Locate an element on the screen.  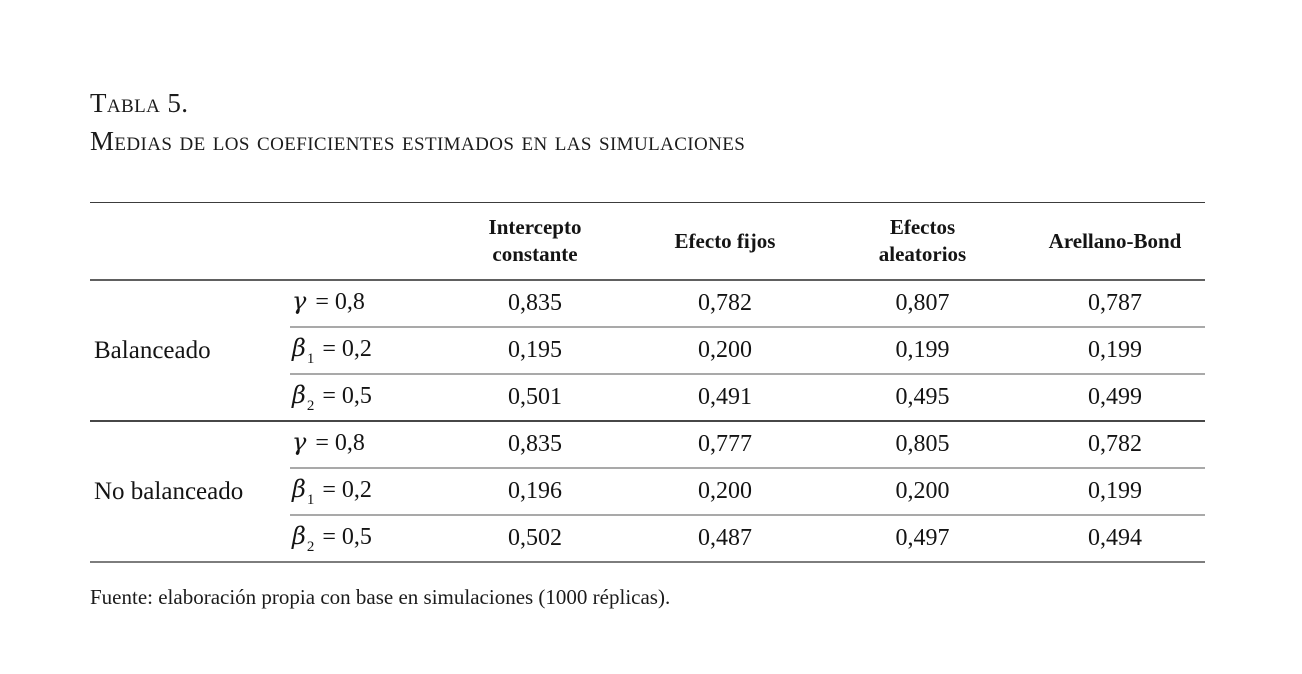
group-label-balanceado: Balanceado is located at coordinates (190, 351).